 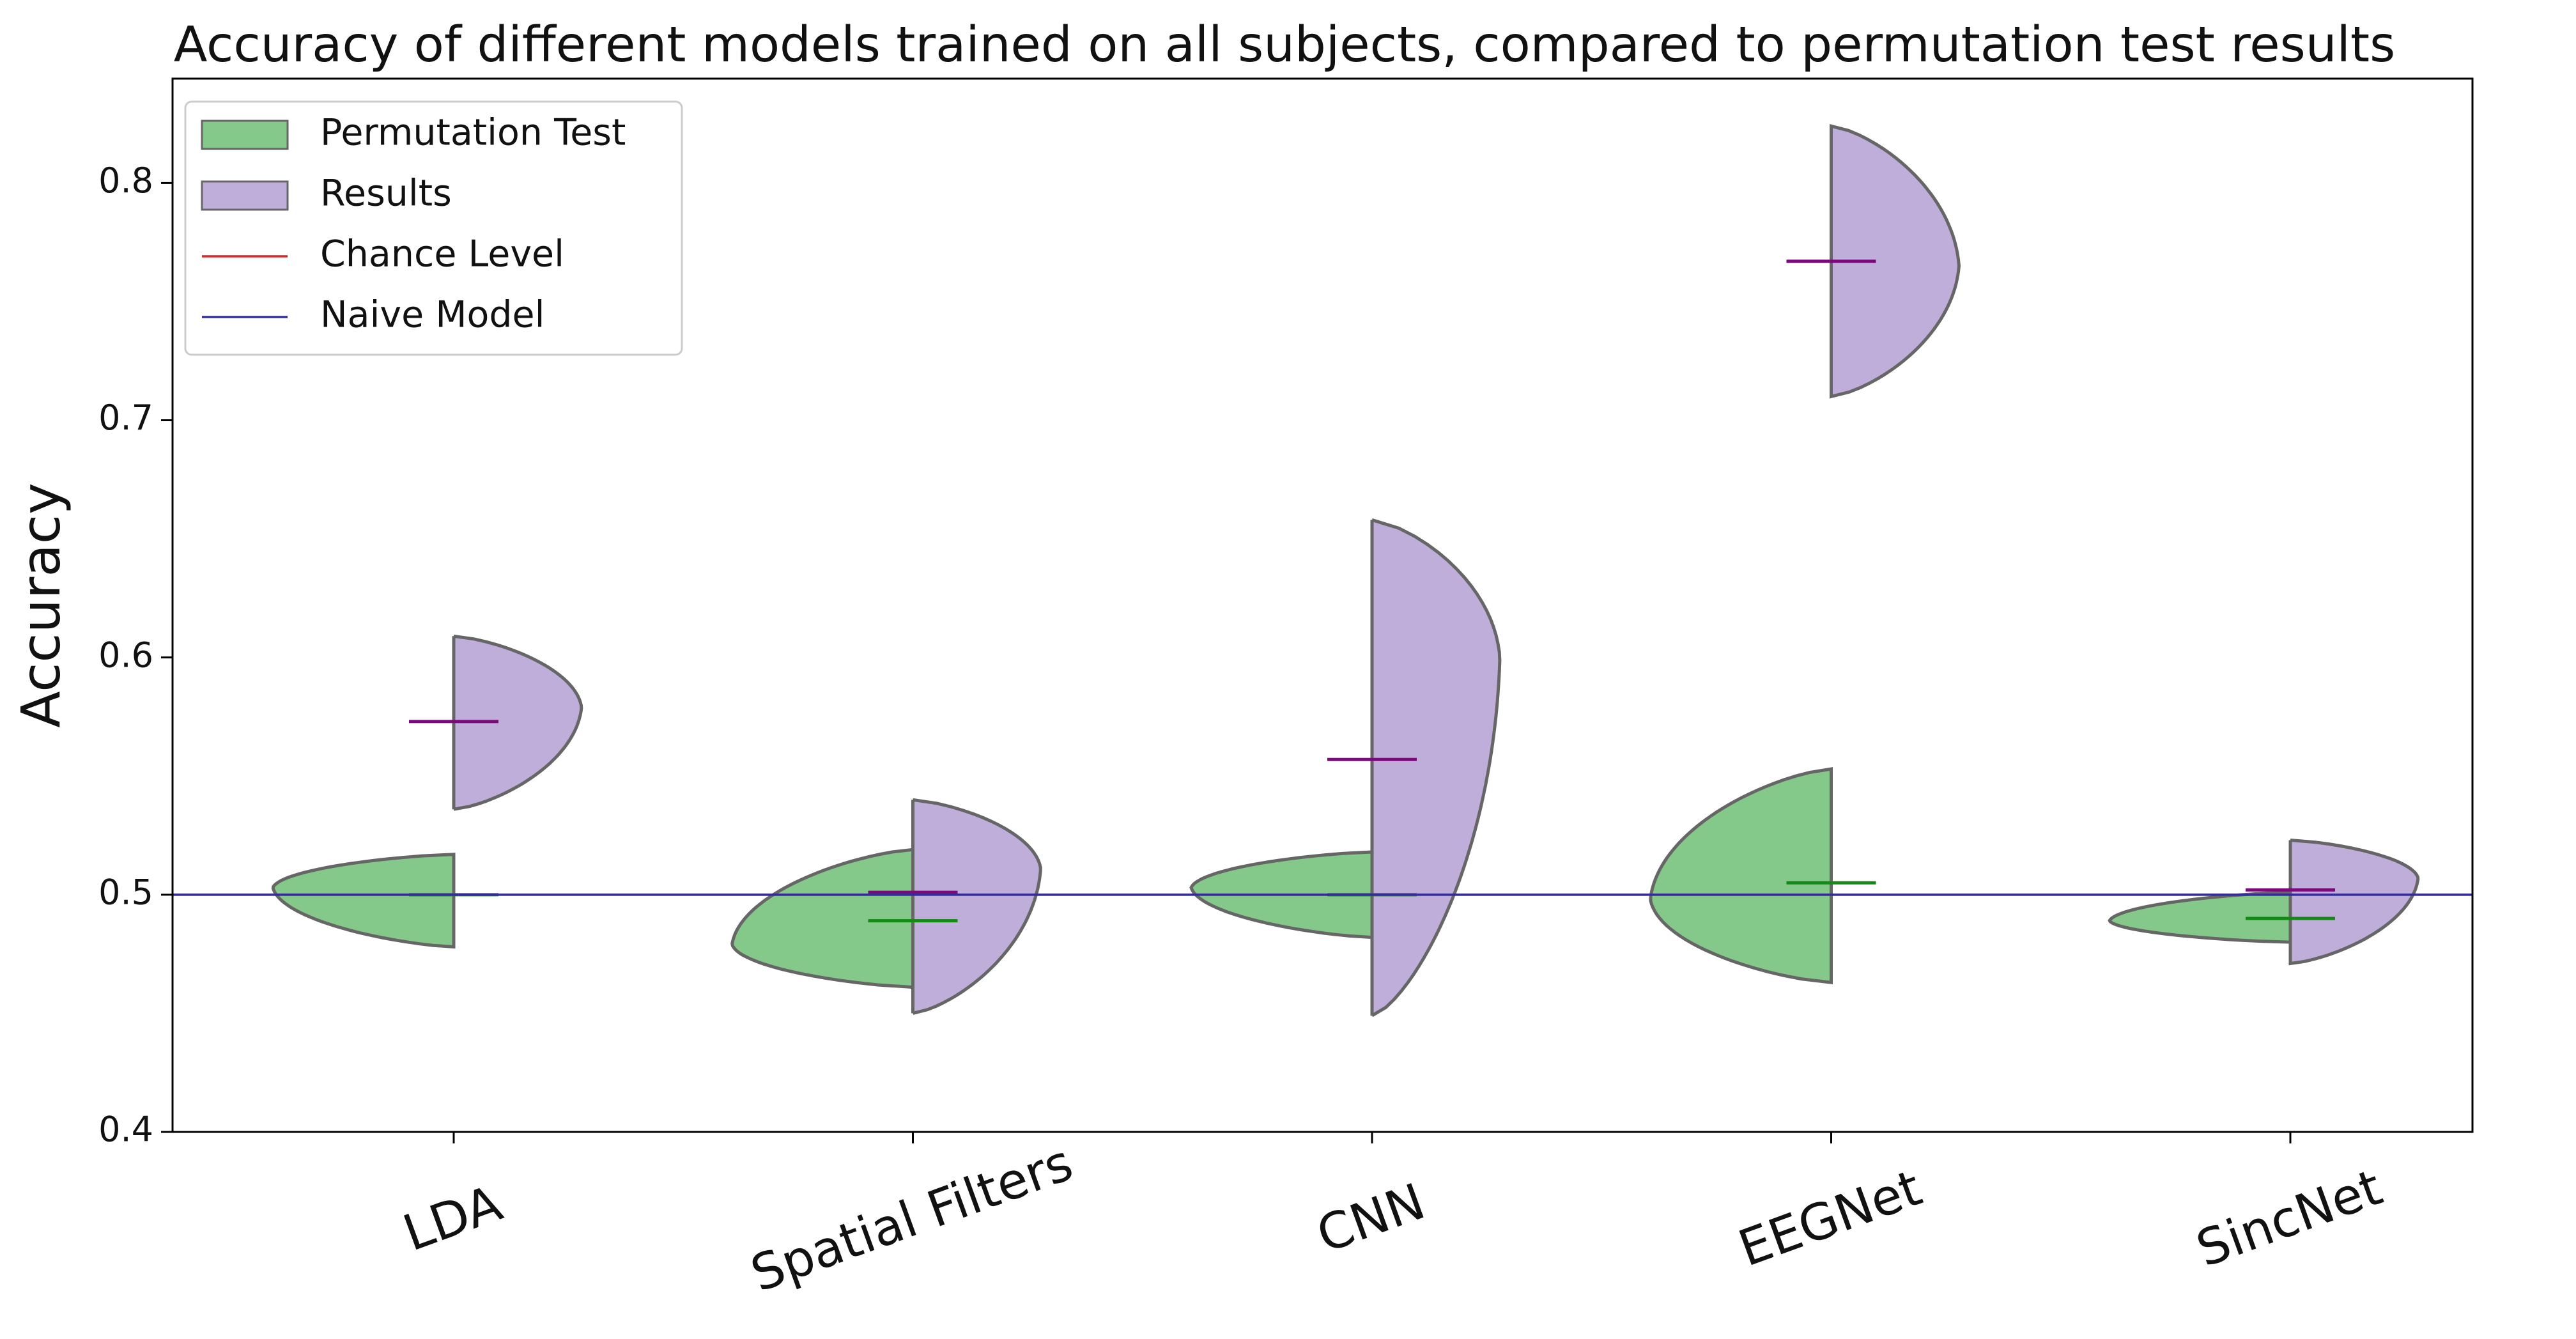 What do you see at coordinates (452, 1219) in the screenshot?
I see `x-tick-label: LDA` at bounding box center [452, 1219].